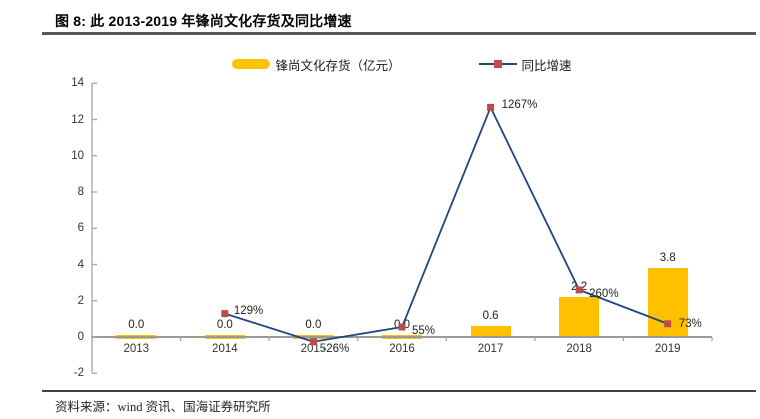 This screenshot has width=760, height=419. I want to click on legend-item-bar: 锋尚文化存货（亿元）, so click(316, 64).